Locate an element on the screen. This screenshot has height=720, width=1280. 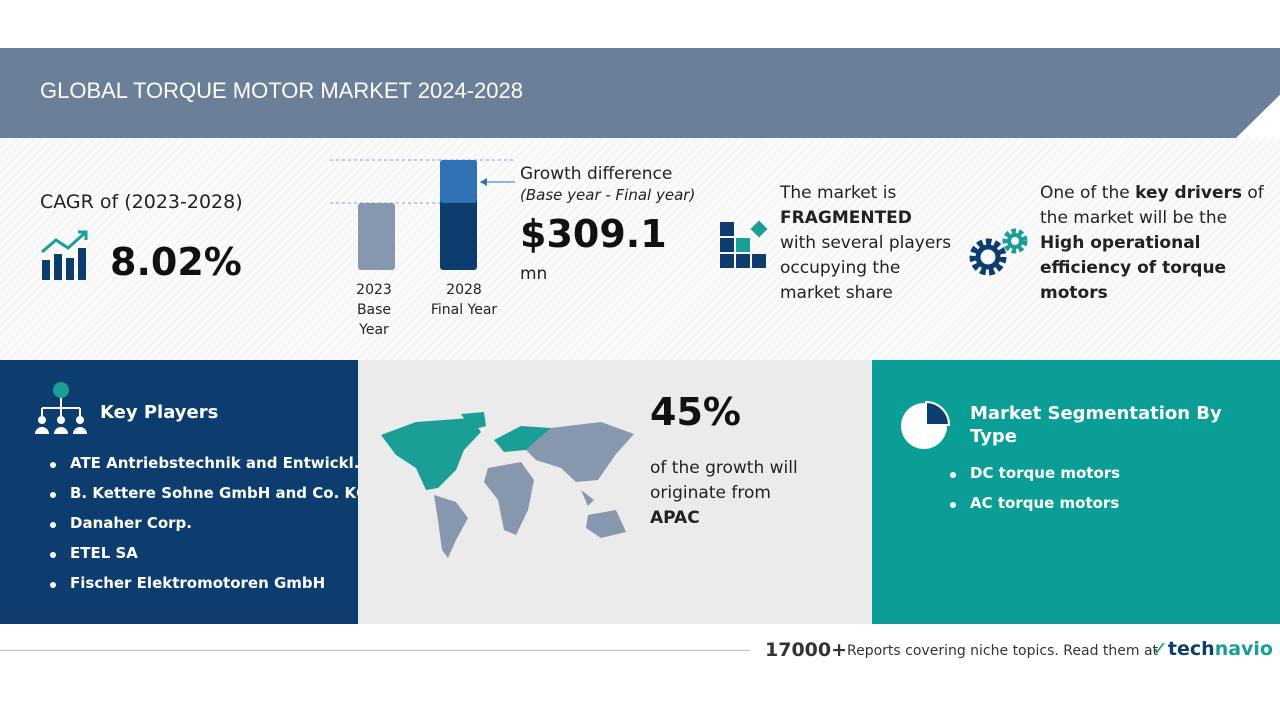
title: GLOBAL TORQUE MOTOR MARKET 2024-2028 is located at coordinates (281, 90).